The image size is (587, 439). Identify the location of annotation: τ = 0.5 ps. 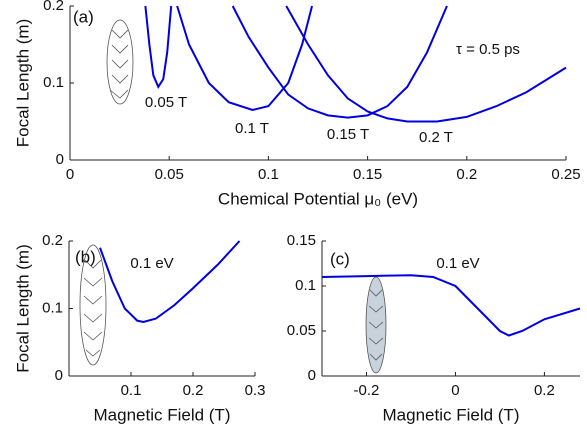
(488, 49).